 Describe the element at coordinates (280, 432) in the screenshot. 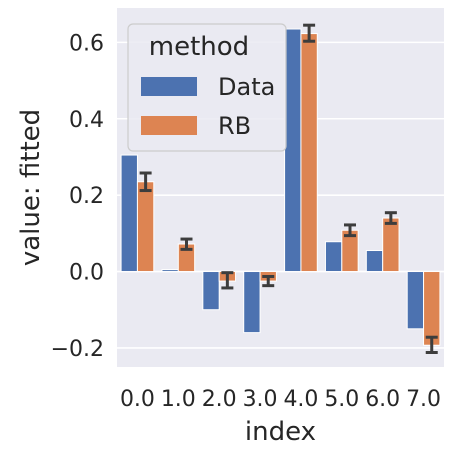

I see `x-axis-label: index` at that location.